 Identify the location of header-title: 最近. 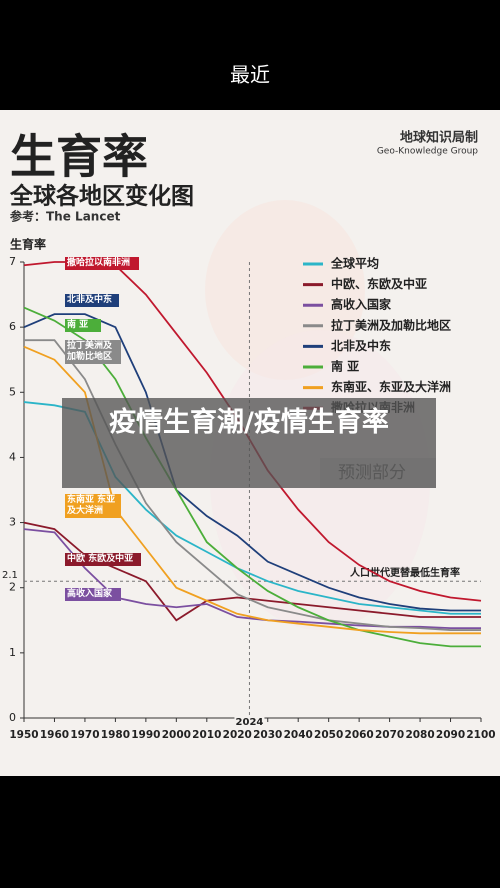
(250, 75).